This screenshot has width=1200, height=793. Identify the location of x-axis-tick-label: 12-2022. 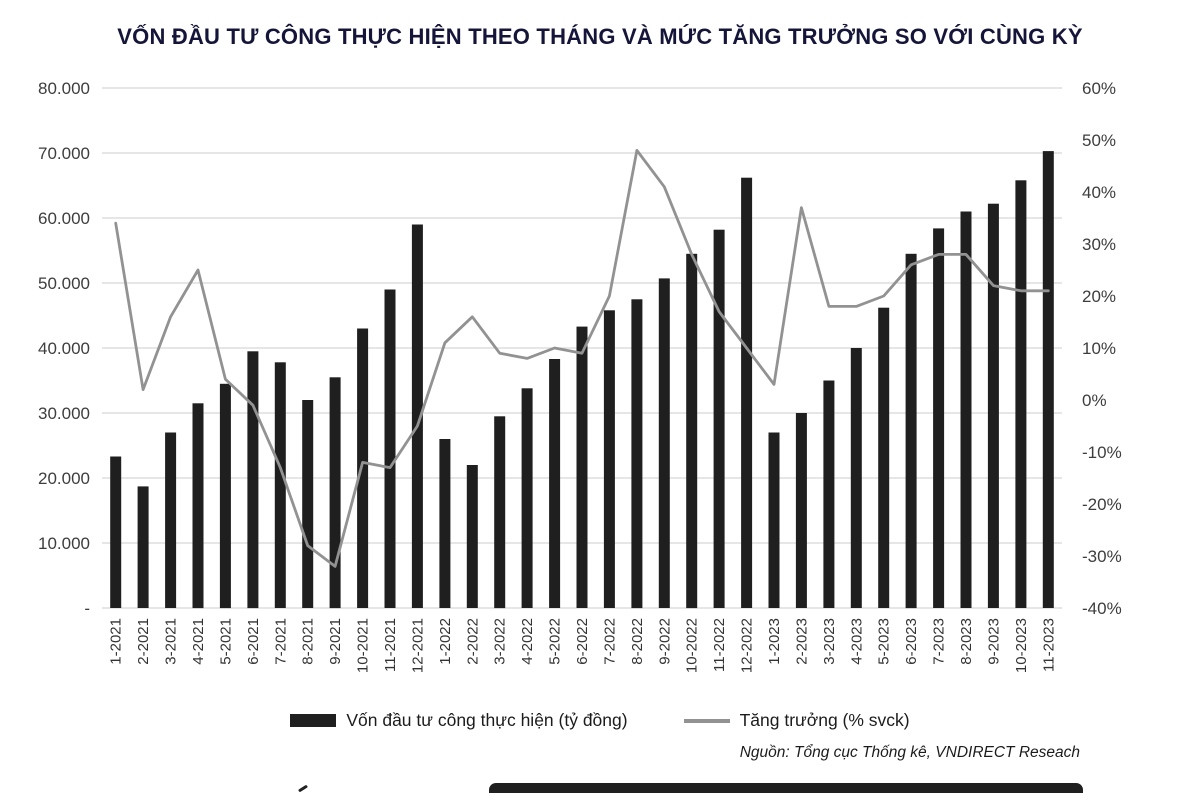
(747, 645).